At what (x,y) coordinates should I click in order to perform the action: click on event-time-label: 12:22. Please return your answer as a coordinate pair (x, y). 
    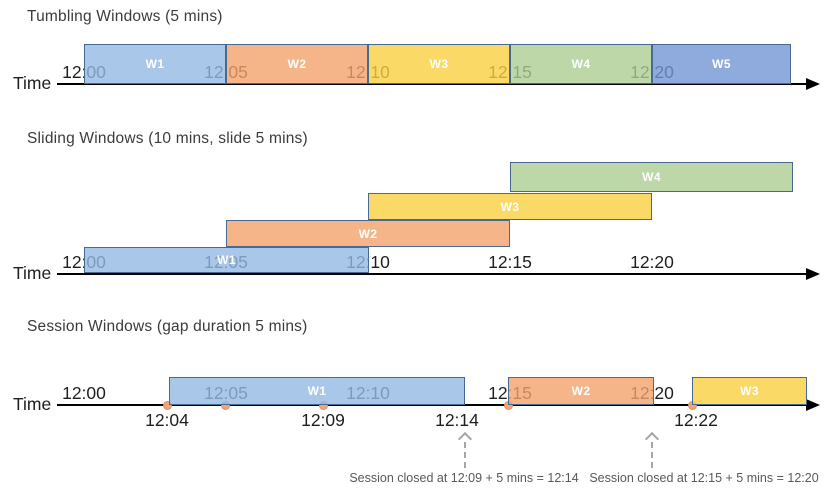
    Looking at the image, I should click on (696, 420).